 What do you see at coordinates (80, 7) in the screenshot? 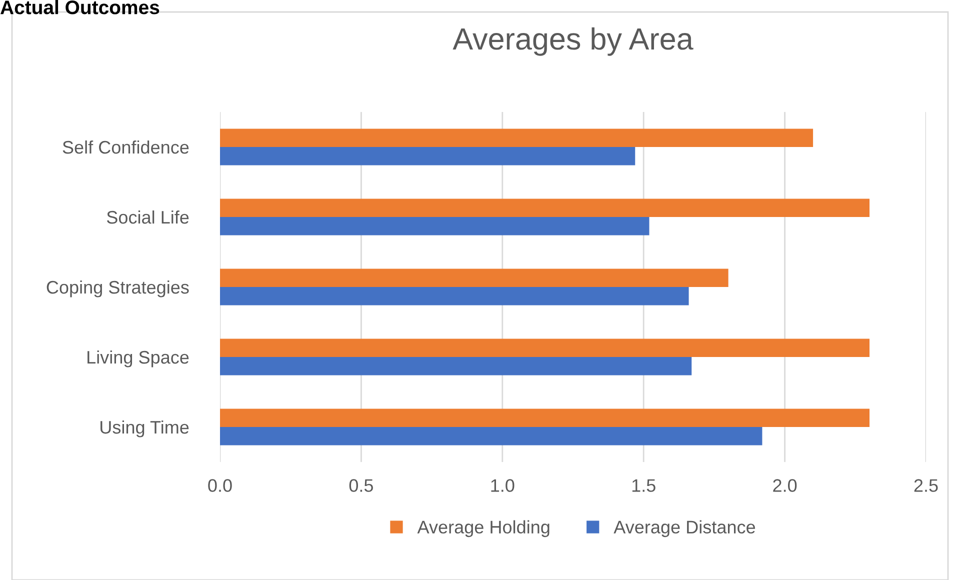
I see `text: Actual Outcomes` at bounding box center [80, 7].